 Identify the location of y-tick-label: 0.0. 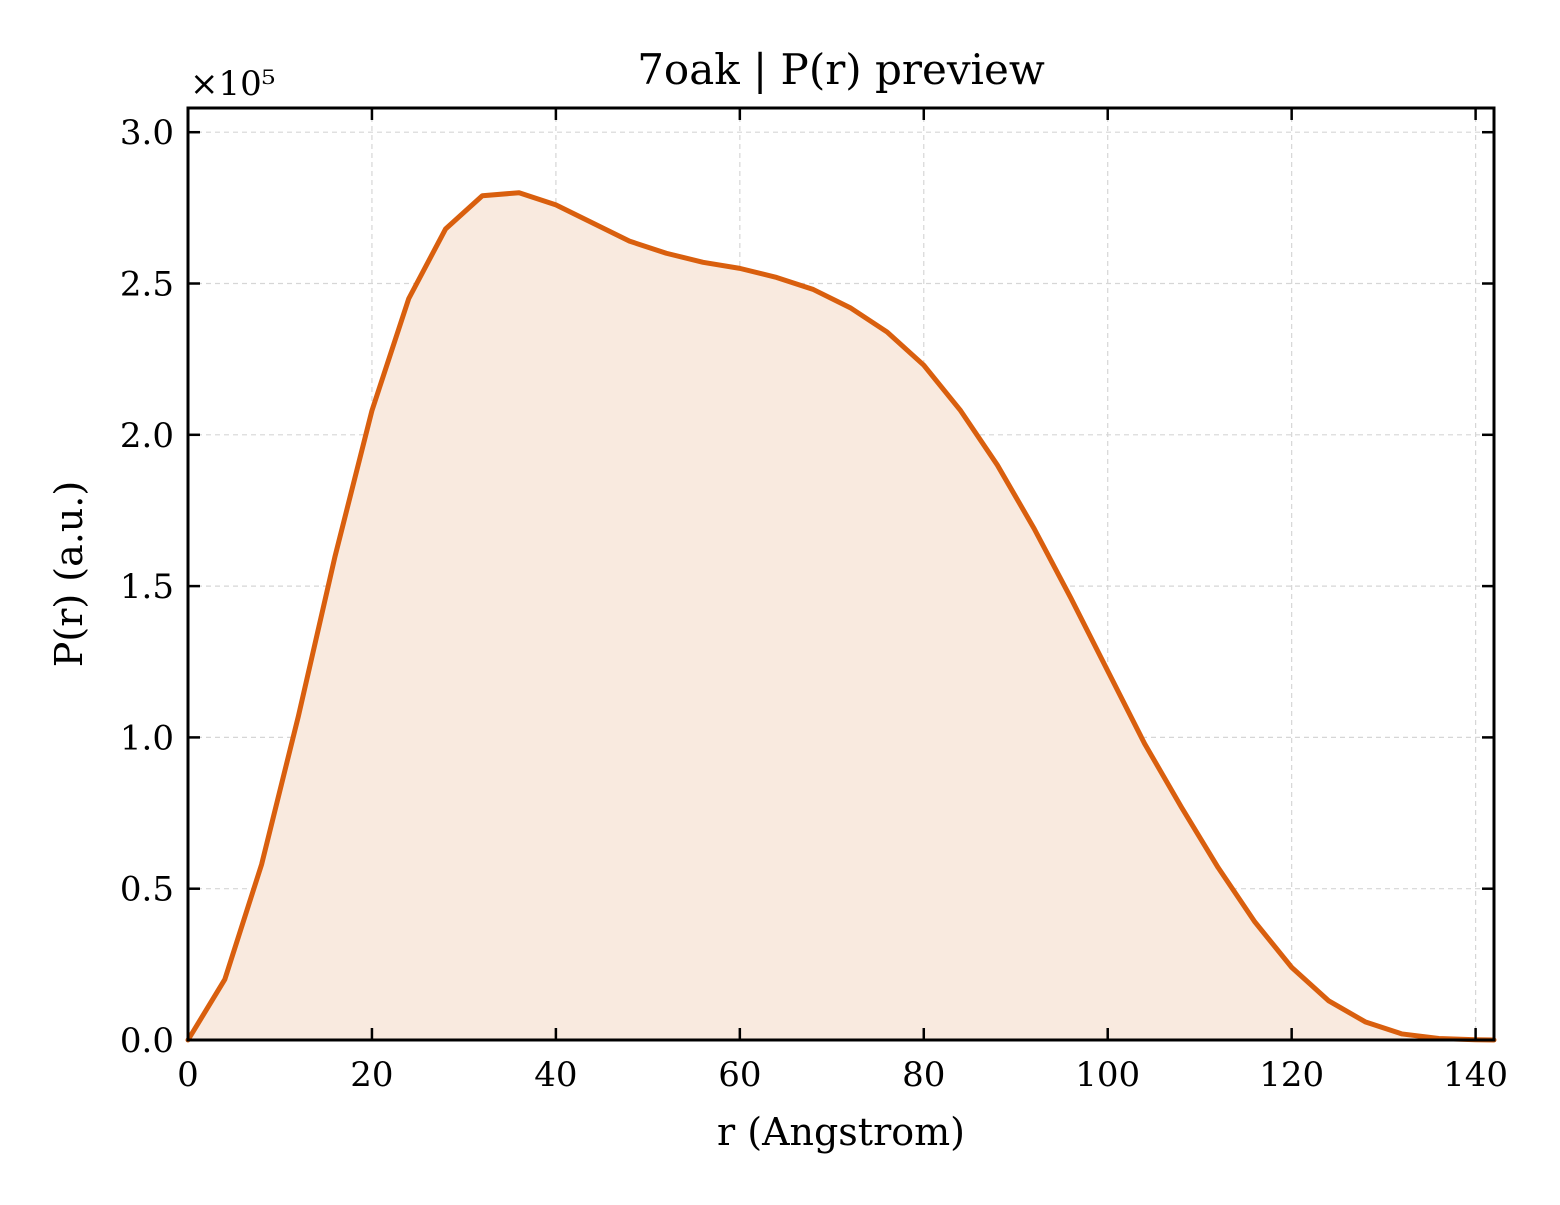
(147, 1041).